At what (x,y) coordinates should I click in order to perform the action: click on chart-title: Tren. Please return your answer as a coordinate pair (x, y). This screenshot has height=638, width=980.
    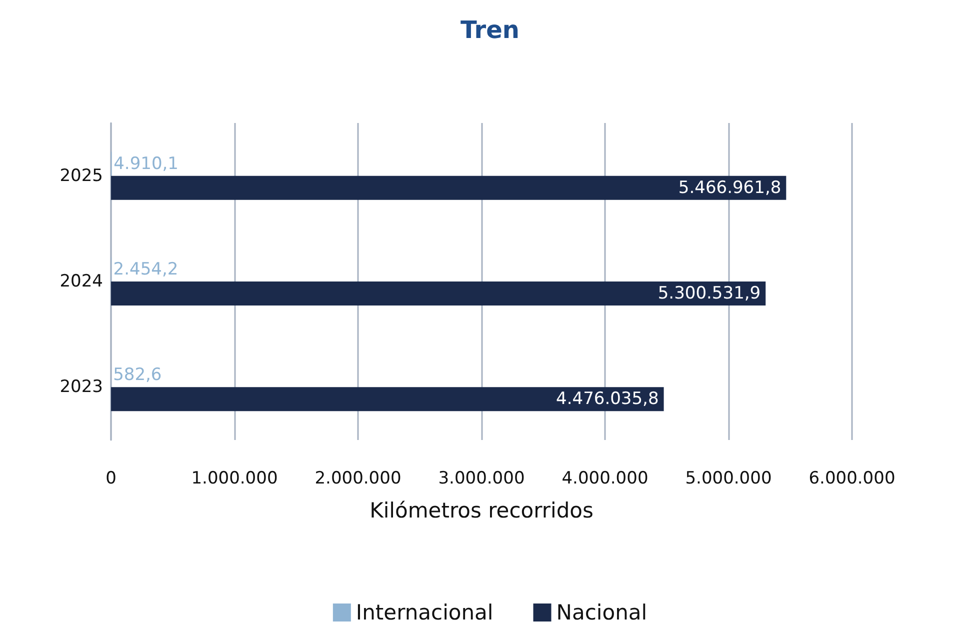
    Looking at the image, I should click on (490, 30).